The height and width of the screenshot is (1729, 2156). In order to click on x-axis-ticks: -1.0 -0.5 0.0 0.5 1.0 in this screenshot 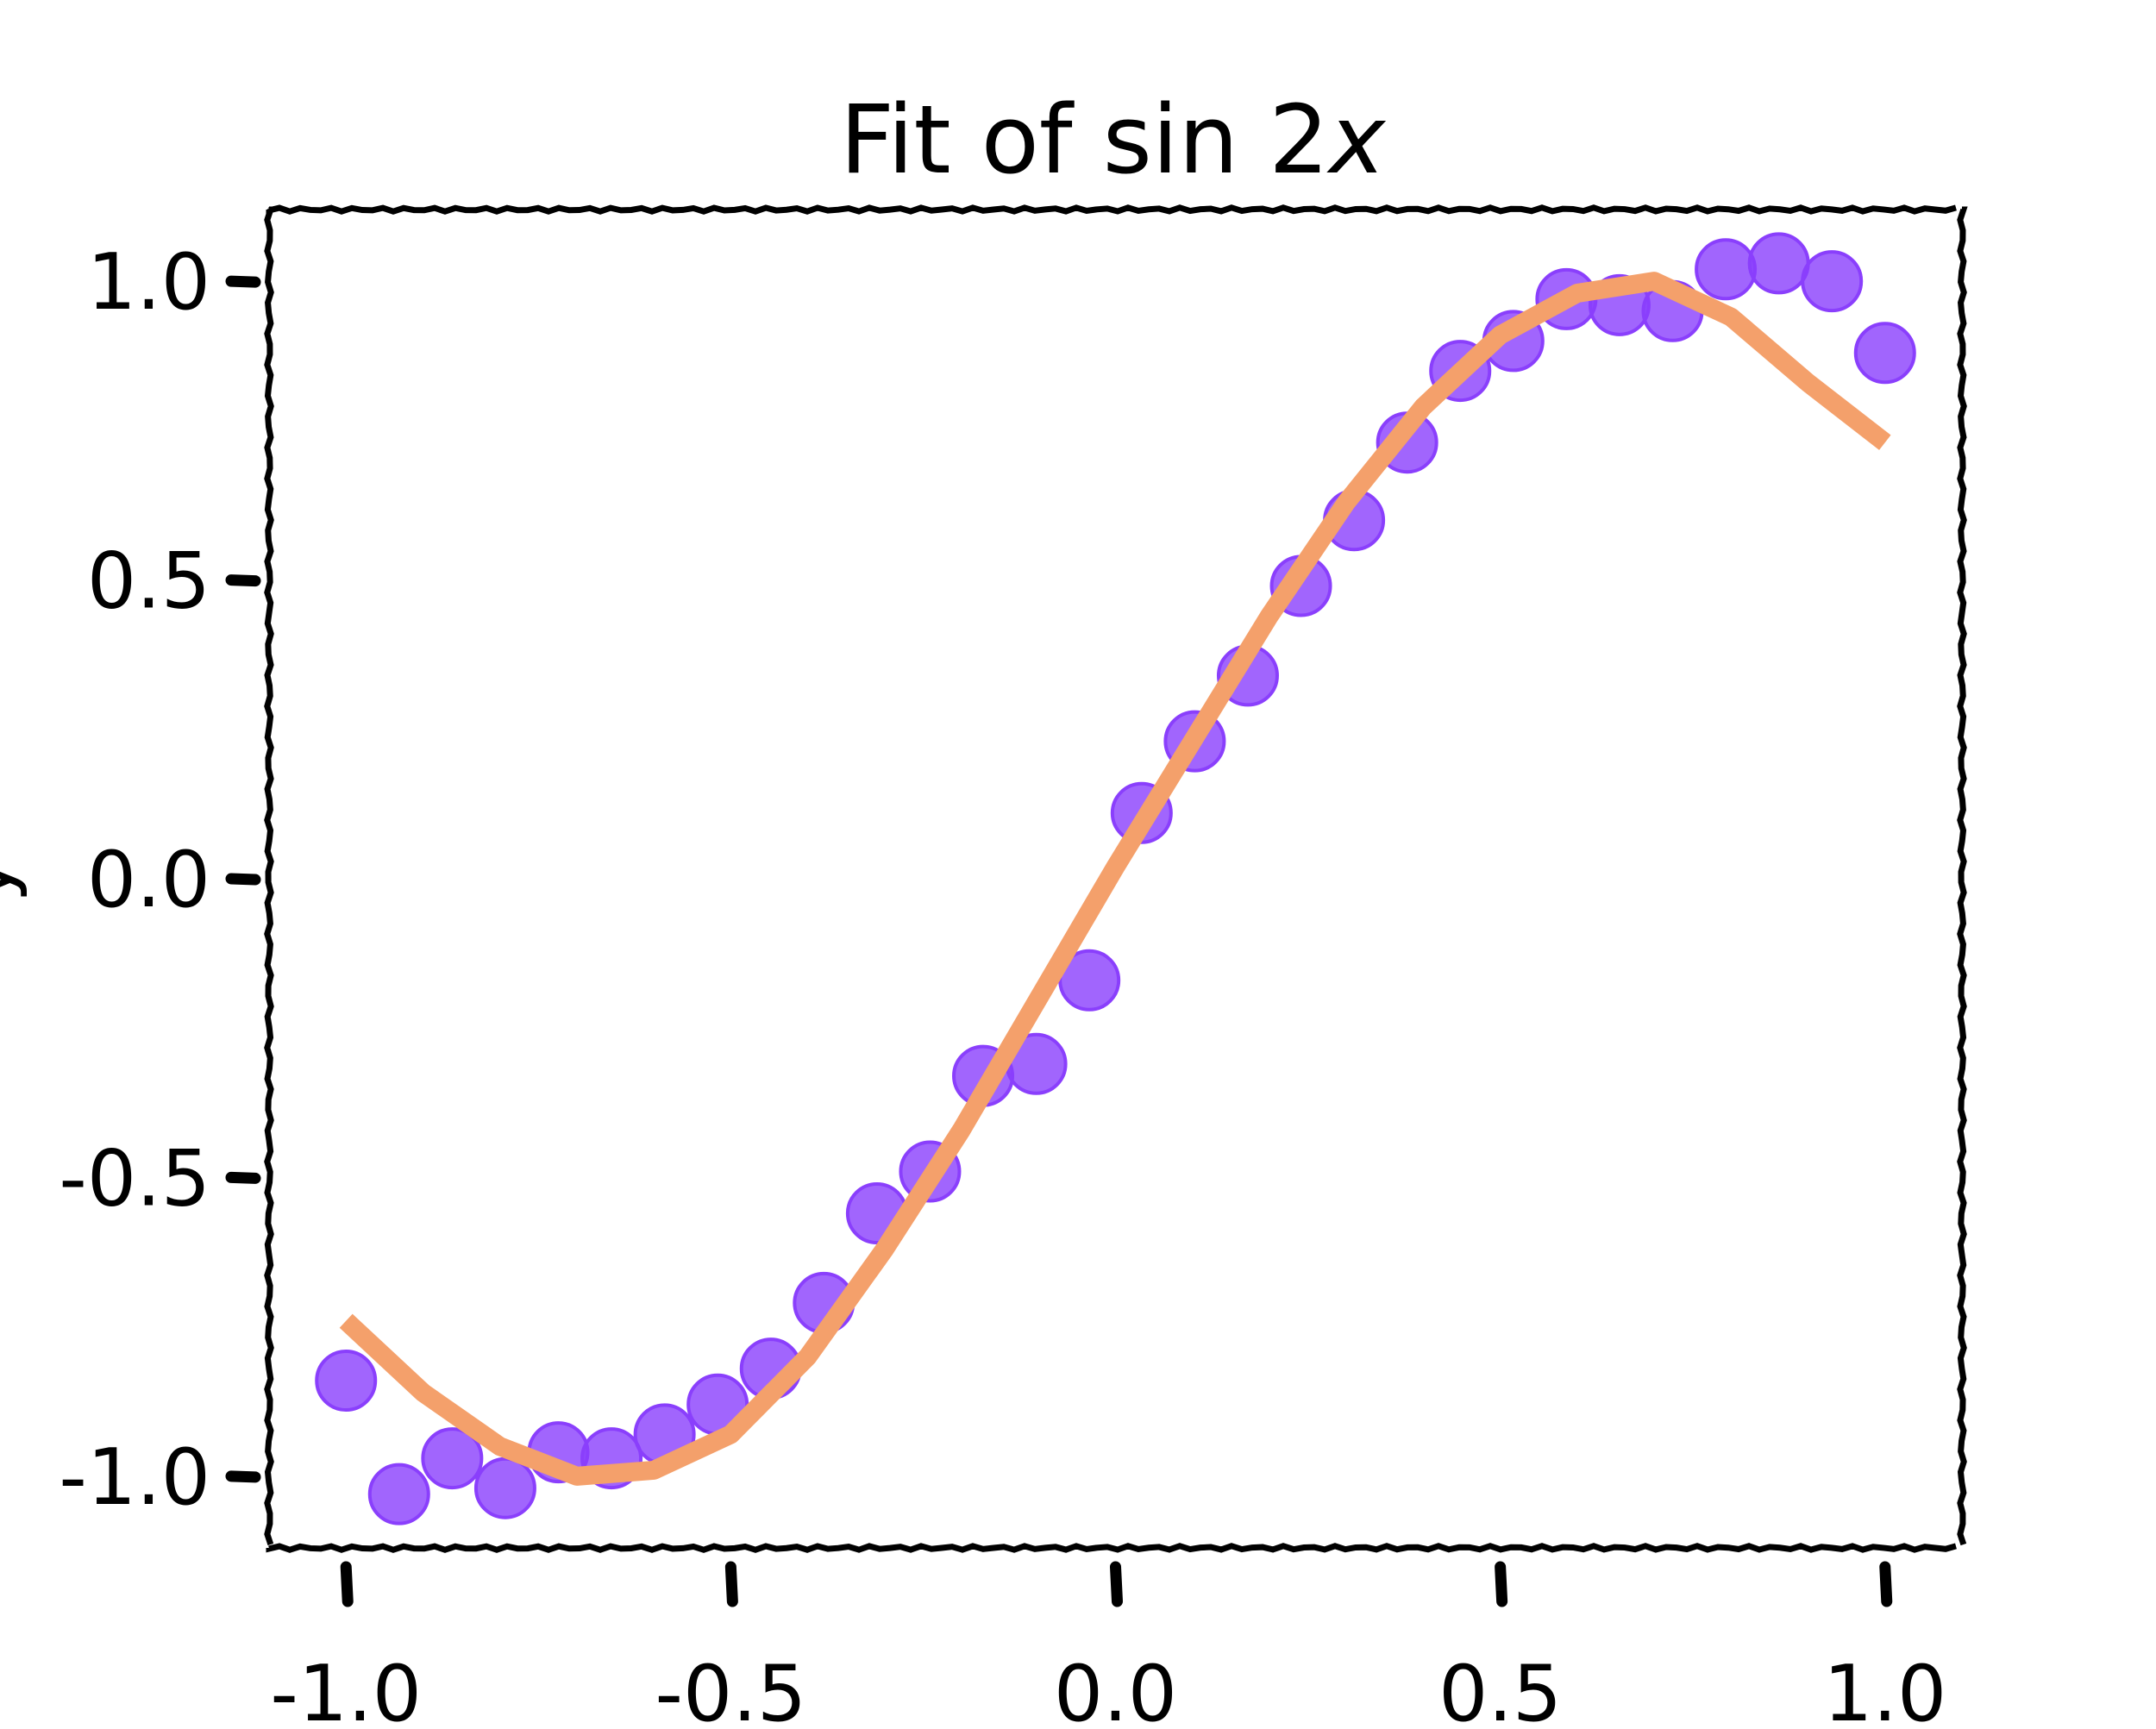, I will do `click(1108, 1645)`.